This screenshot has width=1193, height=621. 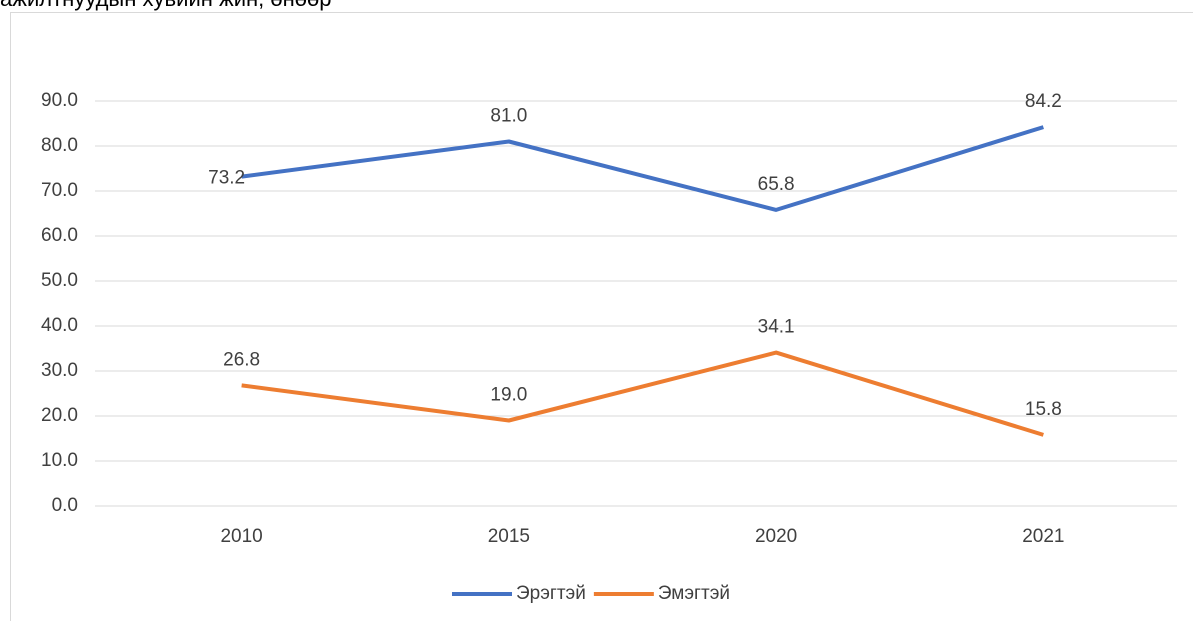 What do you see at coordinates (59, 235) in the screenshot?
I see `y-tick-label: 60.0` at bounding box center [59, 235].